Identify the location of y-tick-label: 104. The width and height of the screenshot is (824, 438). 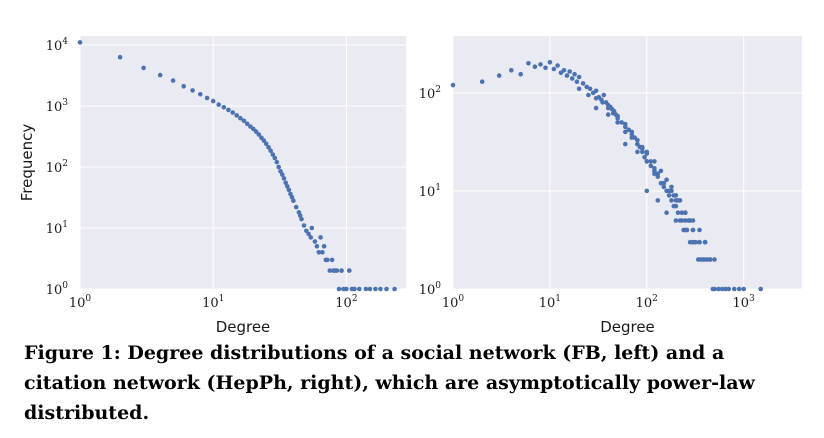
(57, 45).